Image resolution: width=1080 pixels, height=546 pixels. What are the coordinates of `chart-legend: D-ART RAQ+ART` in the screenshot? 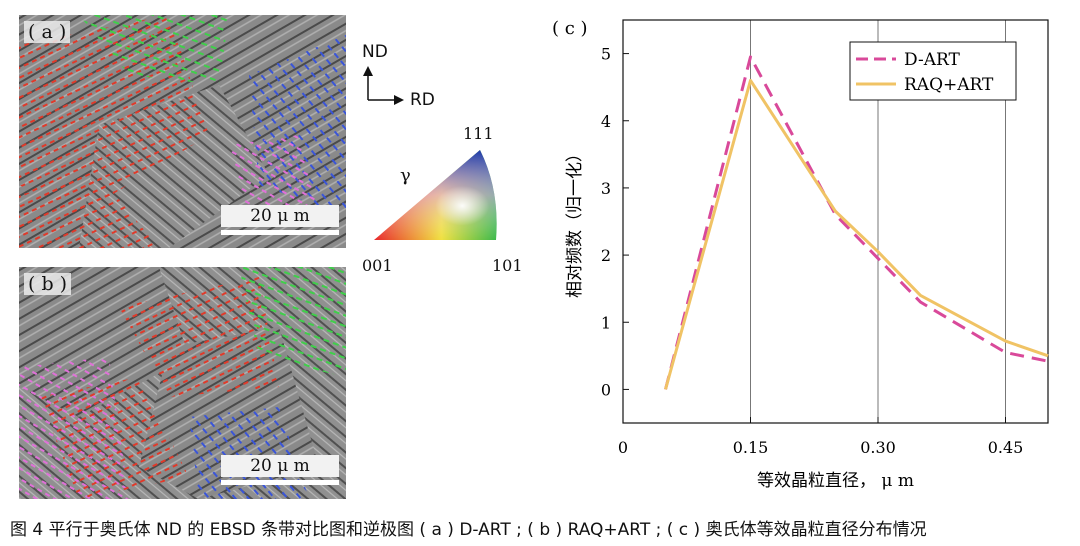 It's located at (933, 71).